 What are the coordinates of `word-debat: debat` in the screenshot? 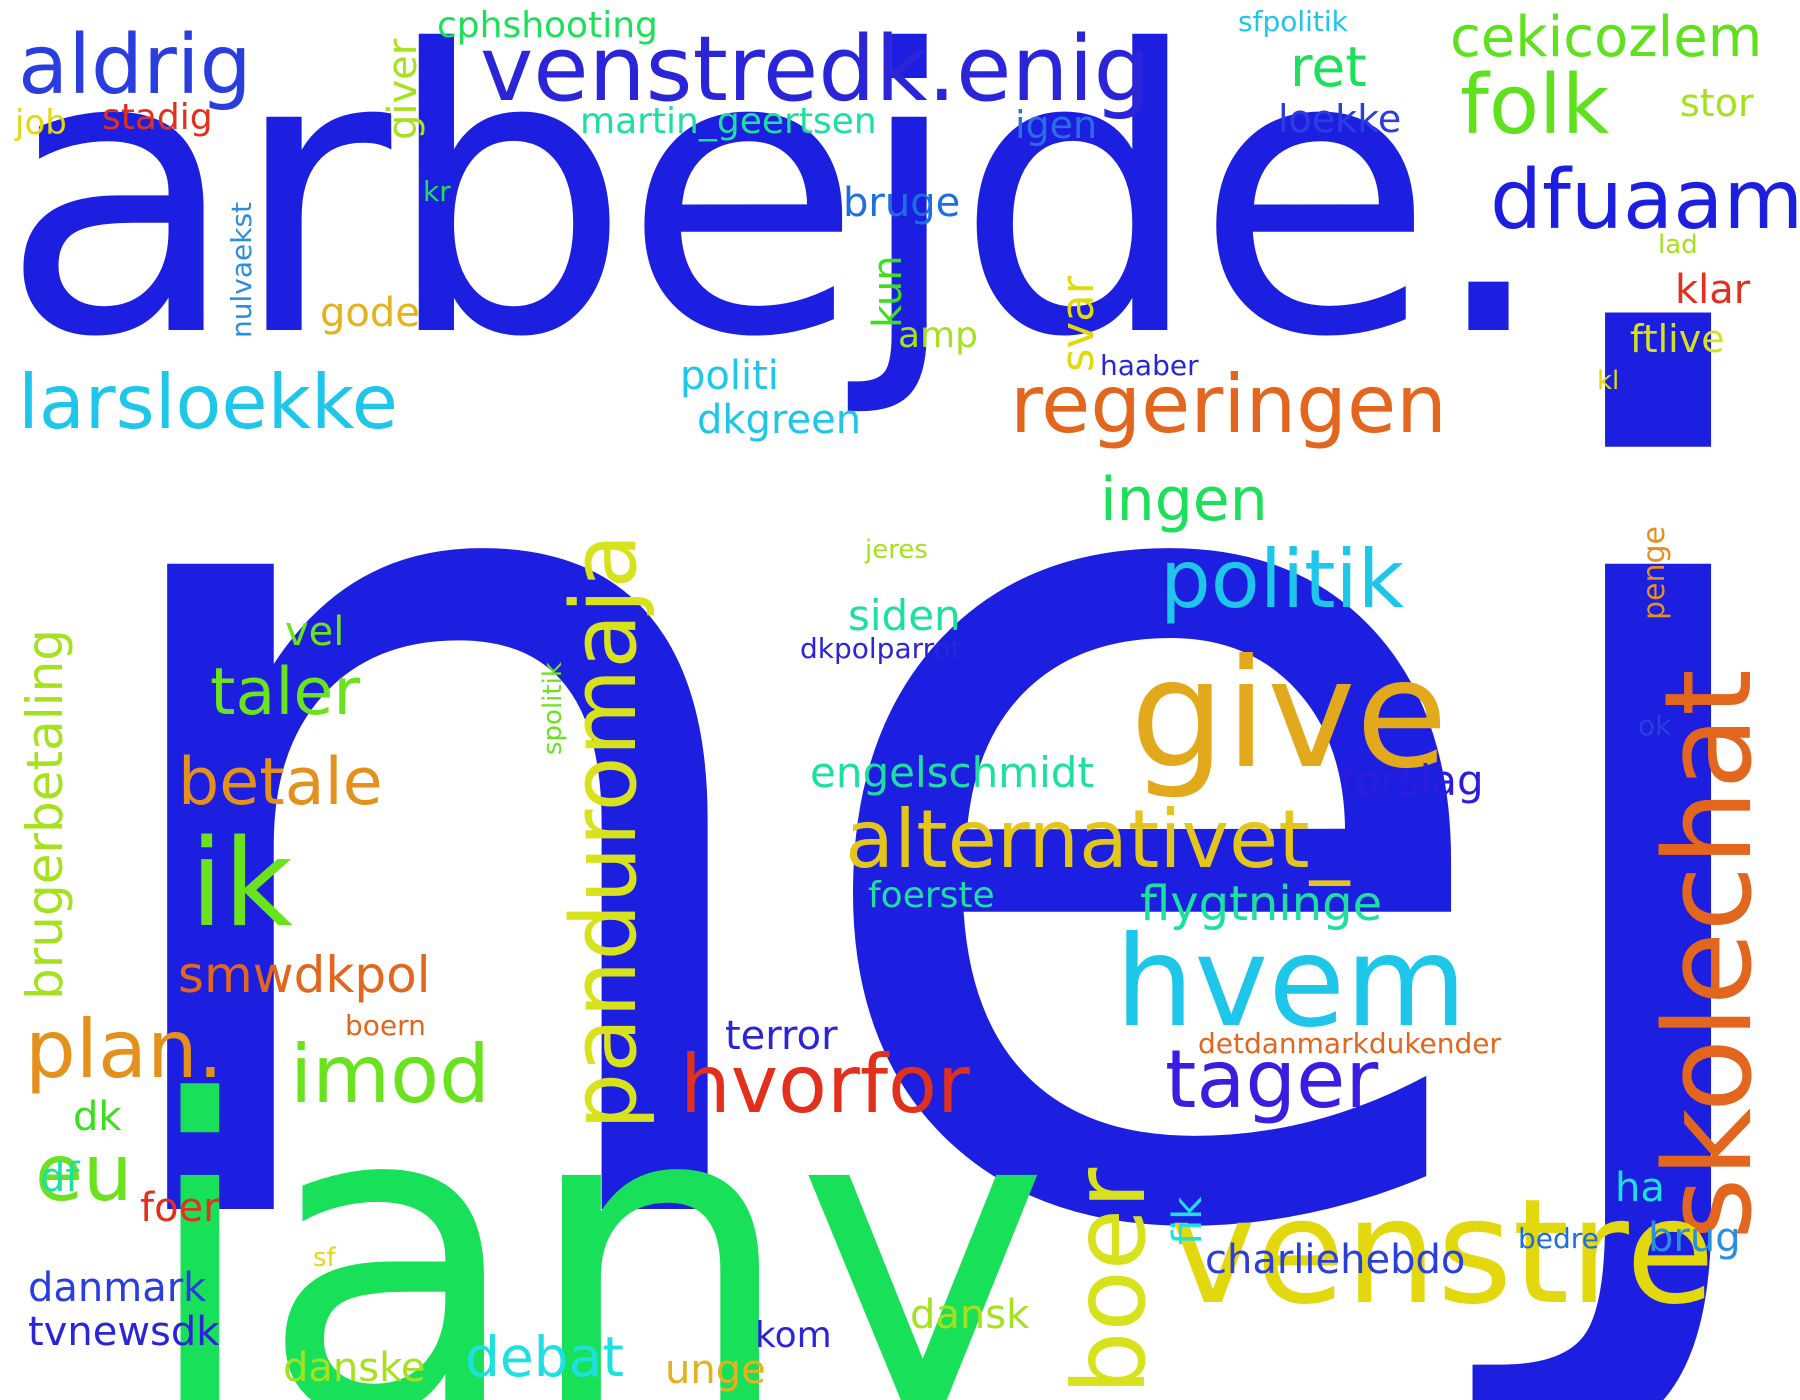 It's located at (544, 1357).